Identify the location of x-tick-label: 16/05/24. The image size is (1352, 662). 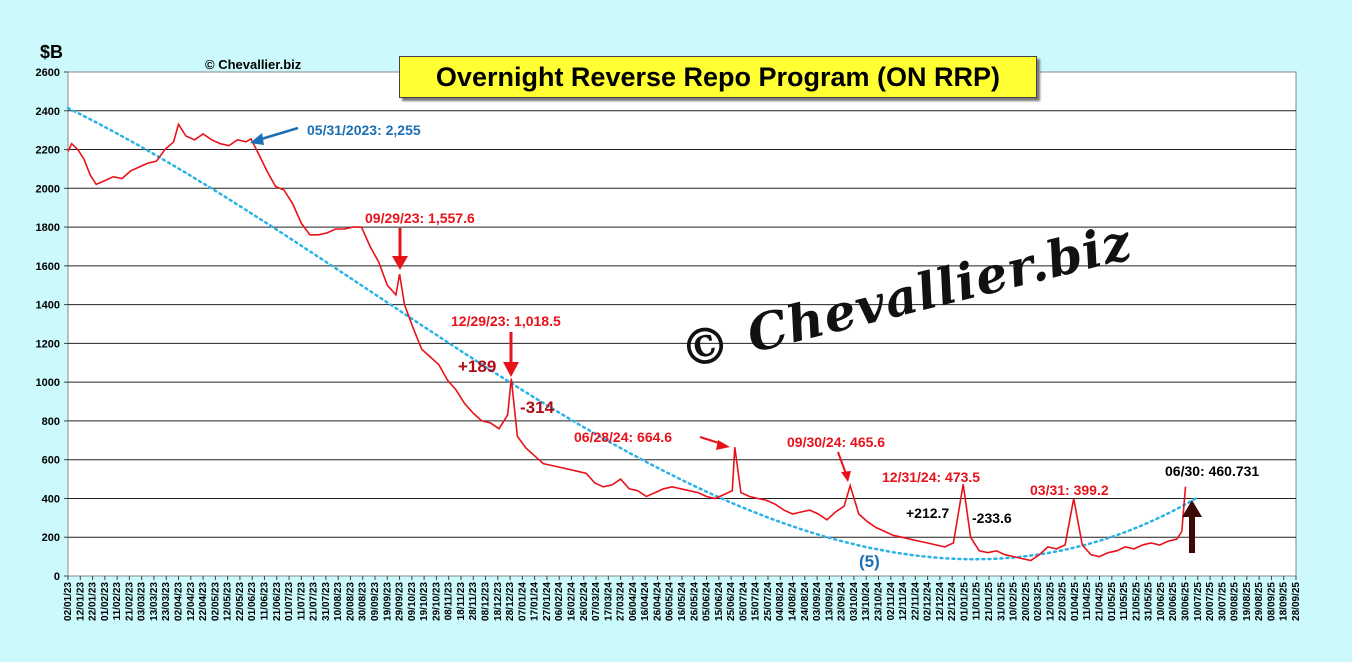
(682, 601).